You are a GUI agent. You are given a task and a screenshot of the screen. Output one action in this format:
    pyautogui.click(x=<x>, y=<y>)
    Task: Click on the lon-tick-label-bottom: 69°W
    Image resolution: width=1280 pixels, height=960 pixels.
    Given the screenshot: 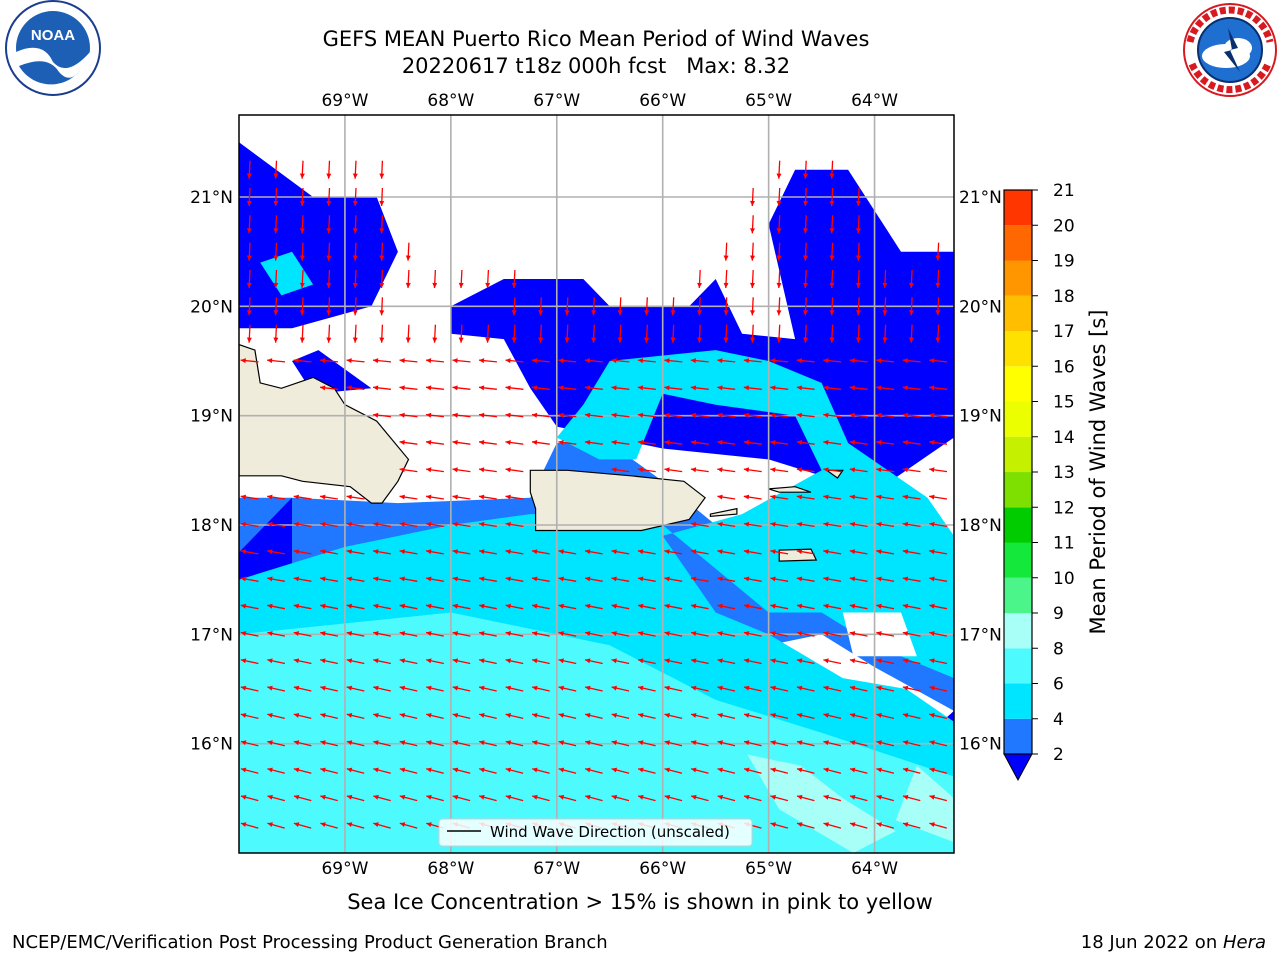 What is the action you would take?
    pyautogui.click(x=344, y=869)
    